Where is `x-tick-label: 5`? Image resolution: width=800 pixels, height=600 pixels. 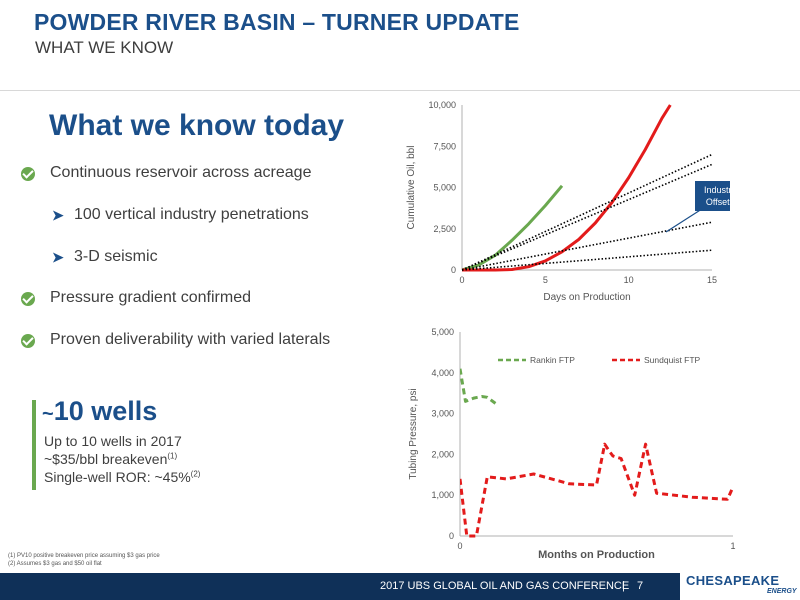
x-tick-label: 5 is located at coordinates (545, 280).